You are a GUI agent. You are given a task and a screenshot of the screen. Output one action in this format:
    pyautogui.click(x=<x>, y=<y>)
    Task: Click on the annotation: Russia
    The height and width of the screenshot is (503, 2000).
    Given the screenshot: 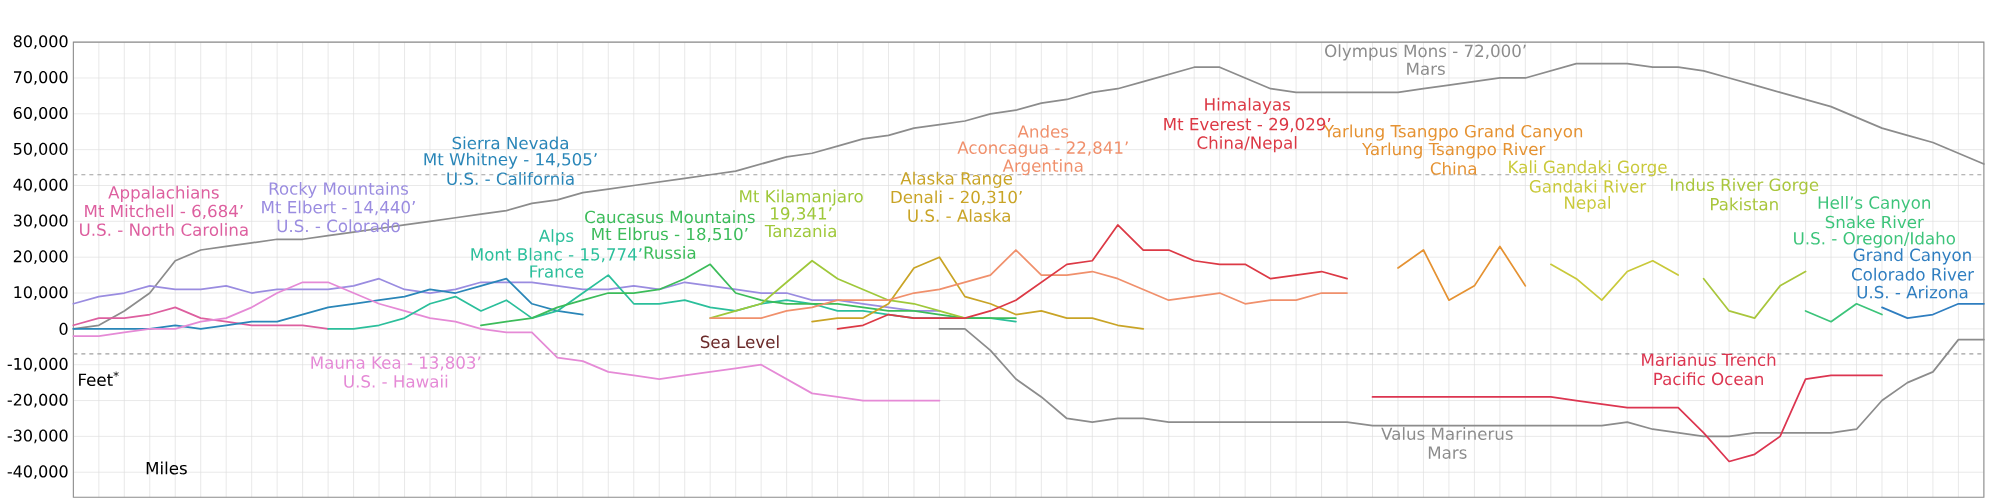 What is the action you would take?
    pyautogui.click(x=670, y=252)
    